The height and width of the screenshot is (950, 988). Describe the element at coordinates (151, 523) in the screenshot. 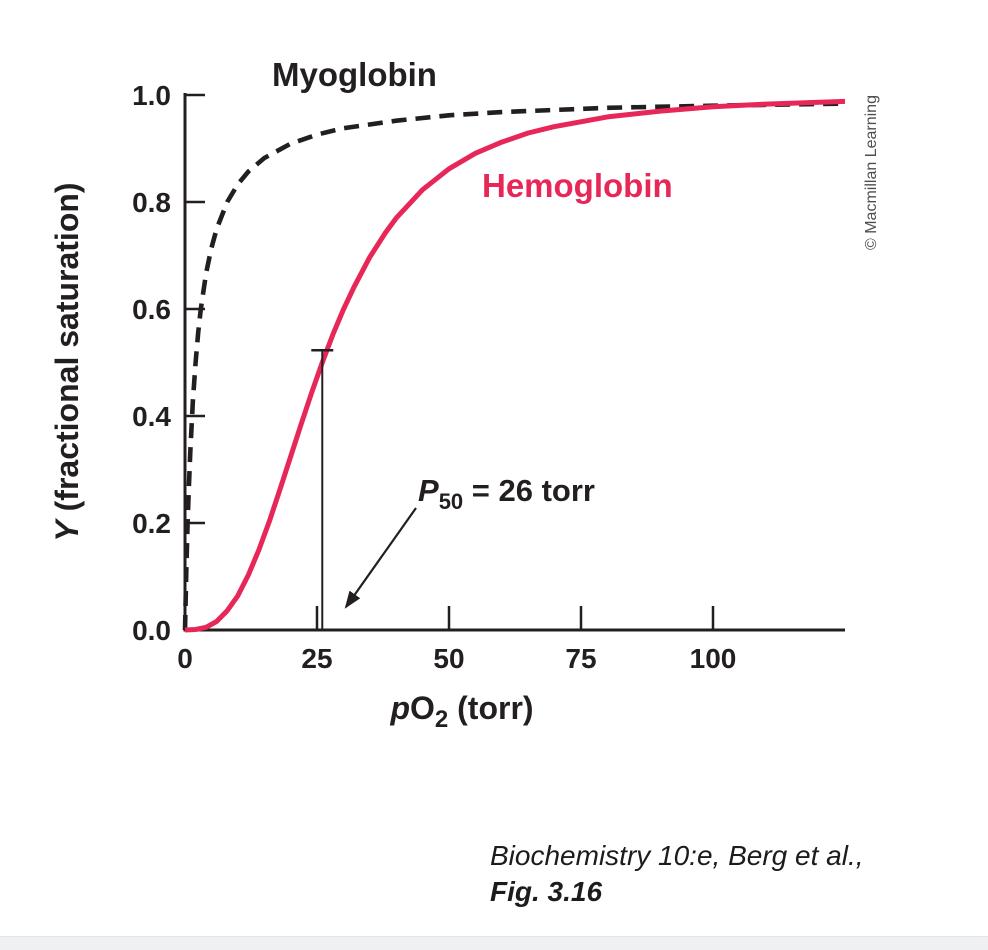

I see `y-tick-label: 0.2` at that location.